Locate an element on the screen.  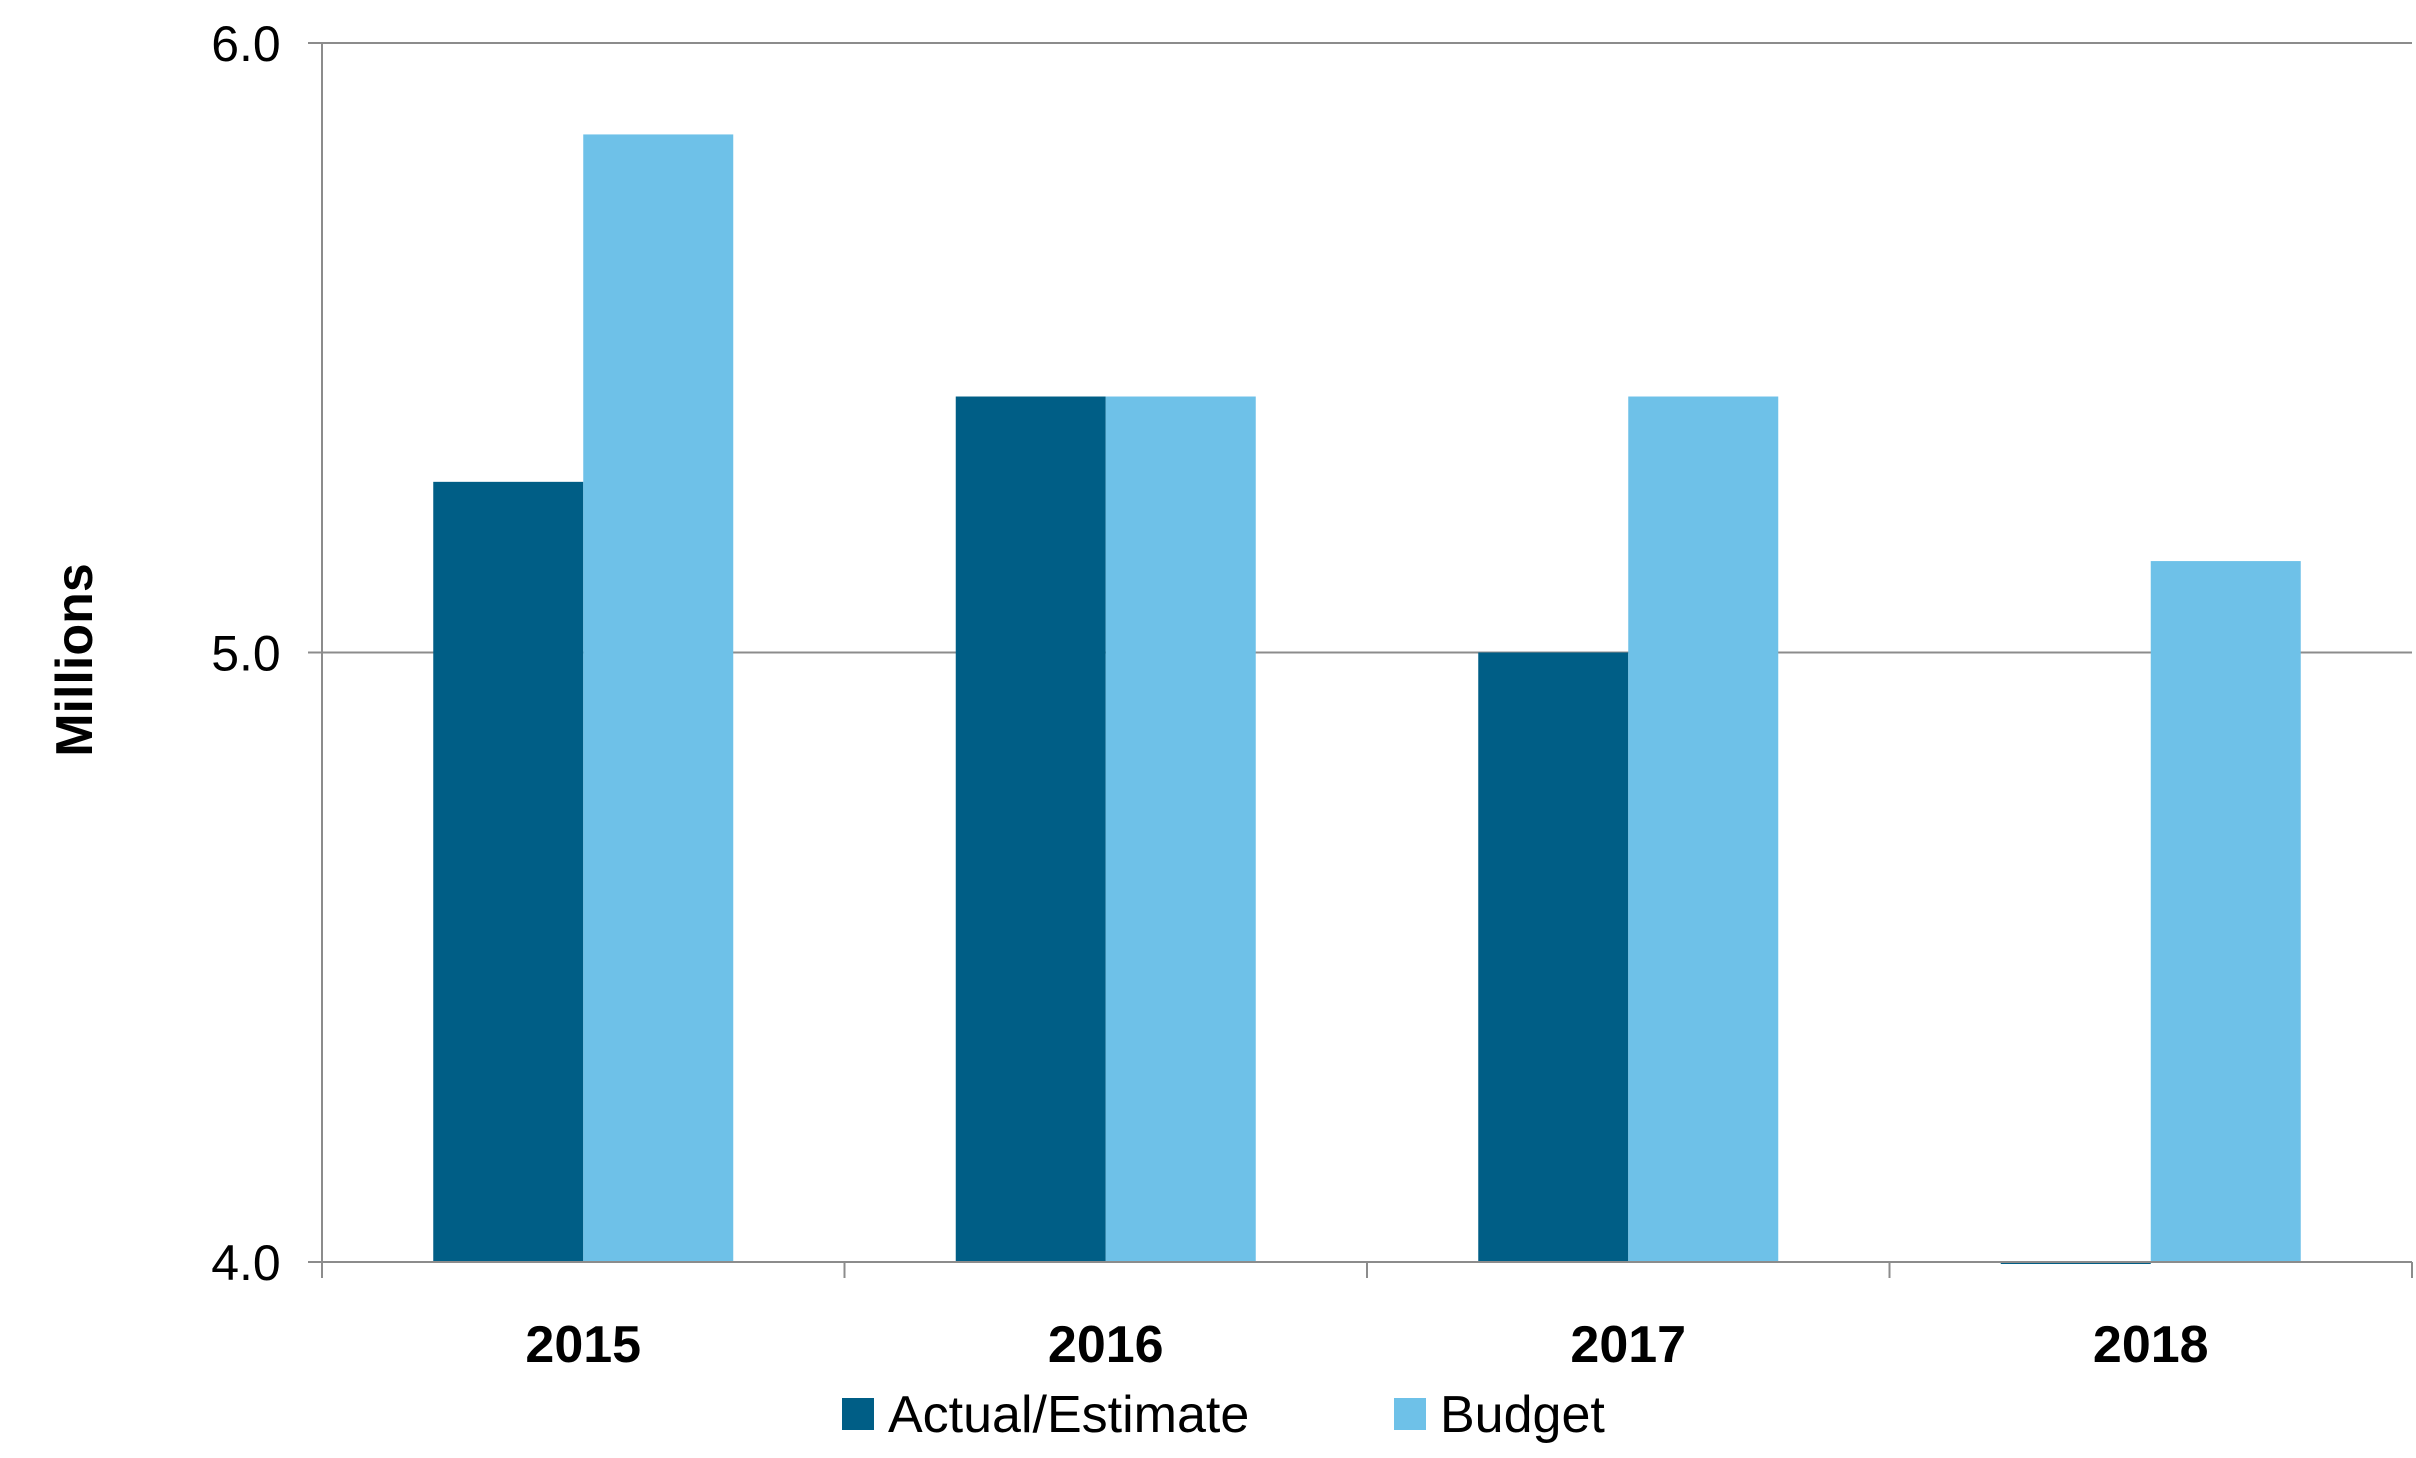
bar-budget-2017 is located at coordinates (1703, 829).